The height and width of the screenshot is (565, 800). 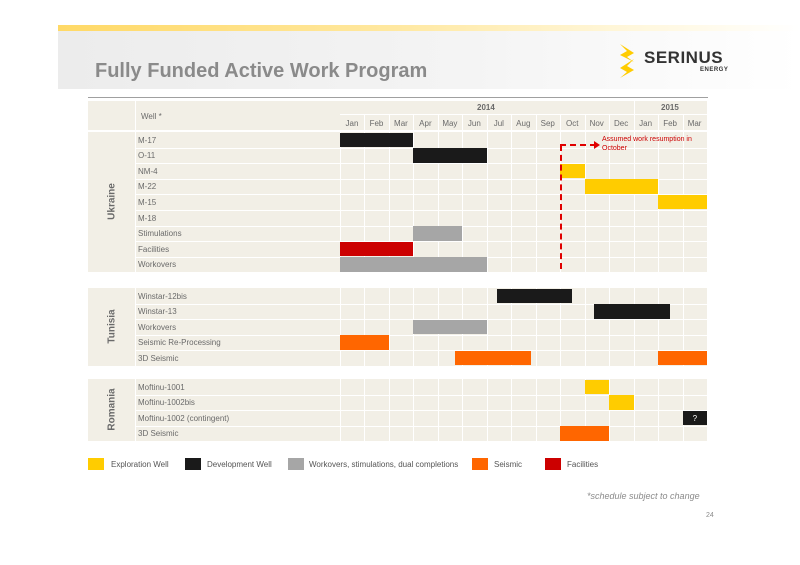 What do you see at coordinates (157, 265) in the screenshot?
I see `row-label: Workovers` at bounding box center [157, 265].